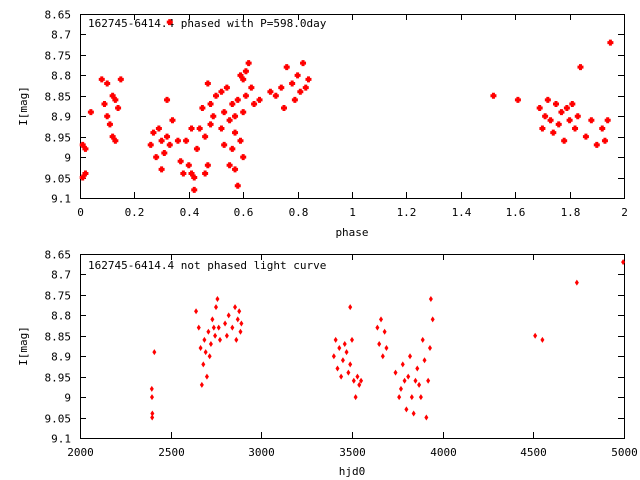  Describe the element at coordinates (443, 452) in the screenshot. I see `x-tick-label: 4000` at that location.